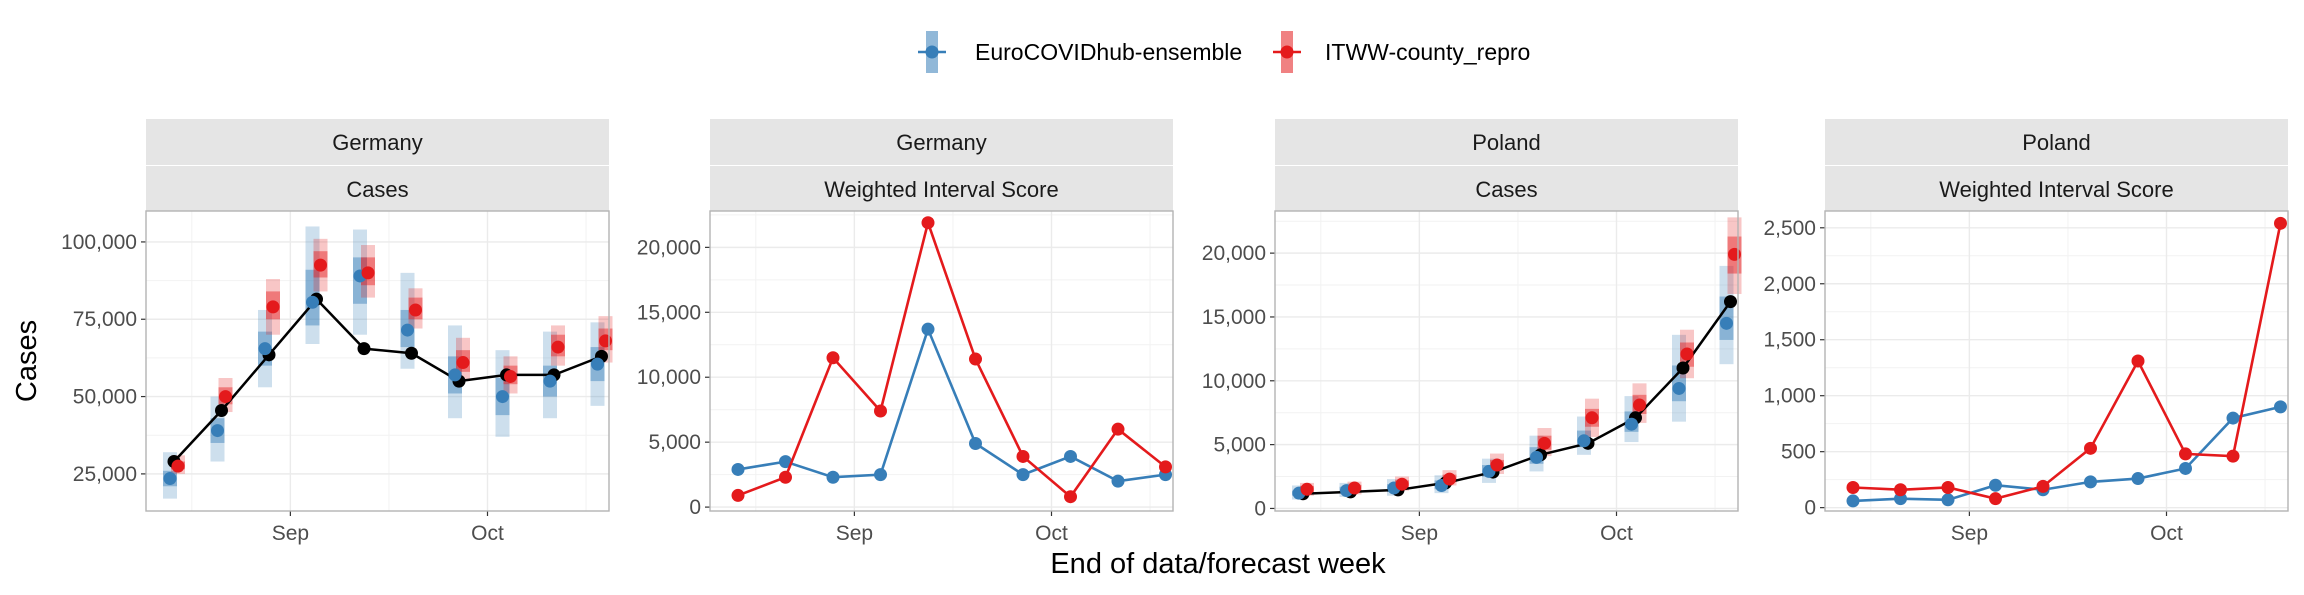 The image size is (2304, 595). What do you see at coordinates (1108, 52) in the screenshot?
I see `legend-ensemble-label: EuroCOVIDhub-ensemble` at bounding box center [1108, 52].